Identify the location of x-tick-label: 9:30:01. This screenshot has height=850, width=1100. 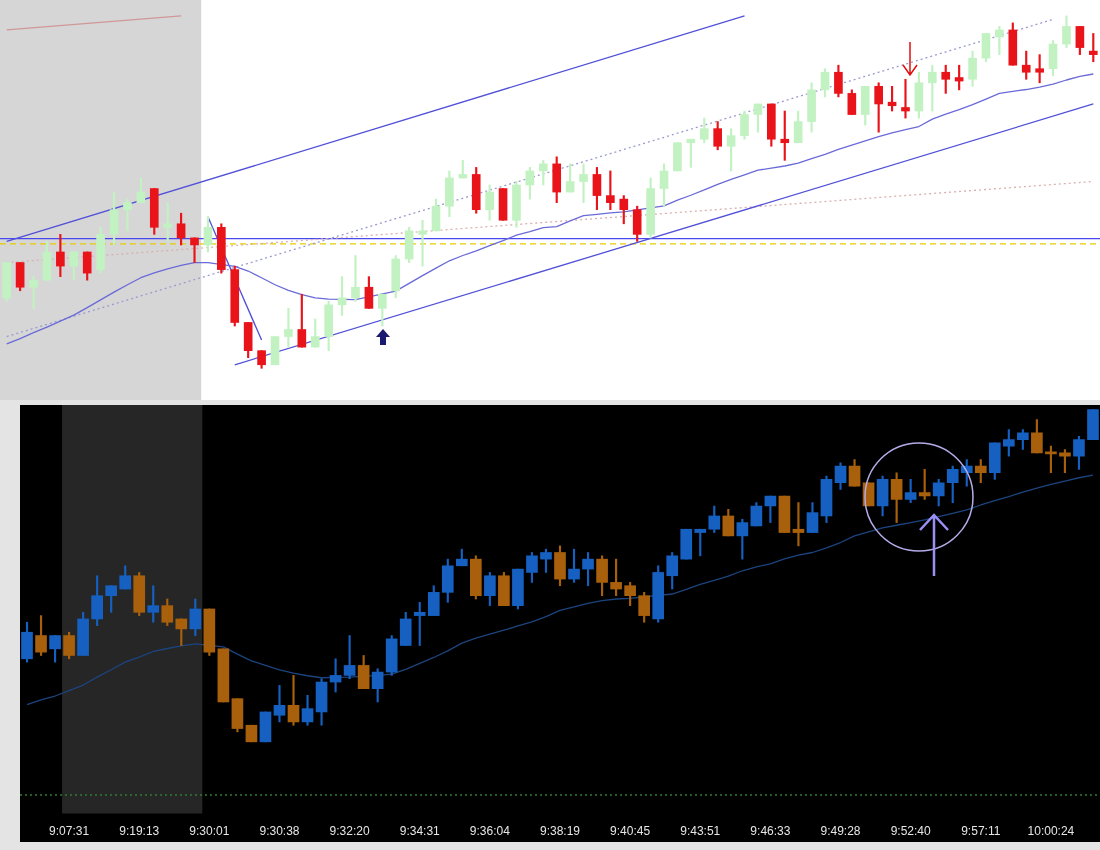
(209, 831).